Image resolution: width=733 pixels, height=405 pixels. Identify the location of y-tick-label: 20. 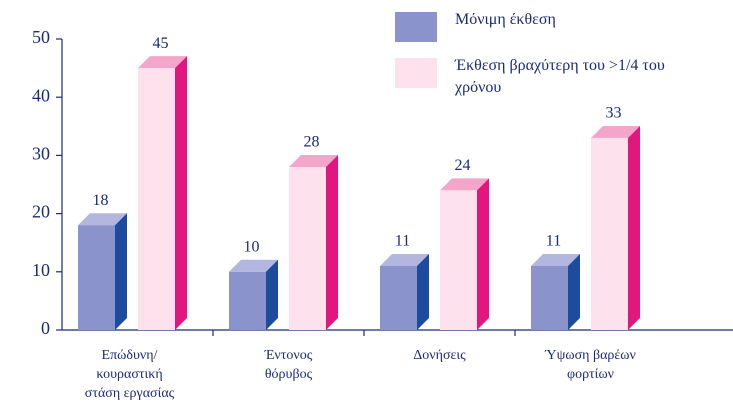
(41, 212).